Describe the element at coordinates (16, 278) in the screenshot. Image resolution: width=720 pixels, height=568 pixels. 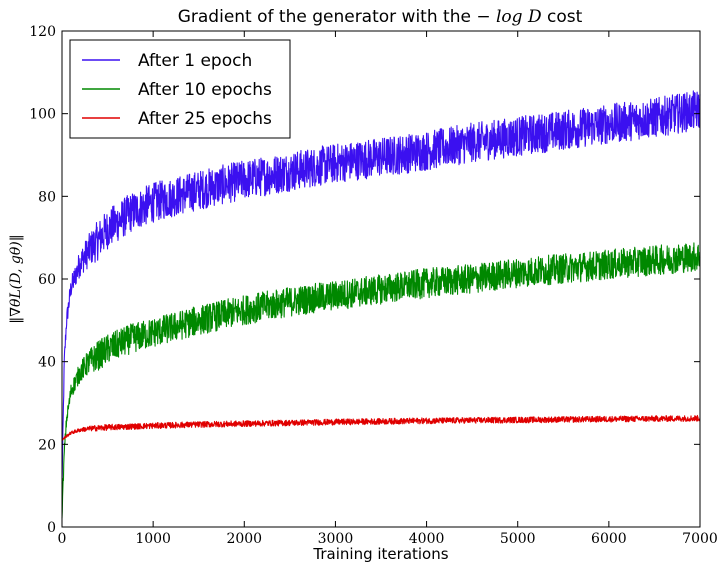
I see `y-axis-label: ‖∇θL(D, gθ)‖` at that location.